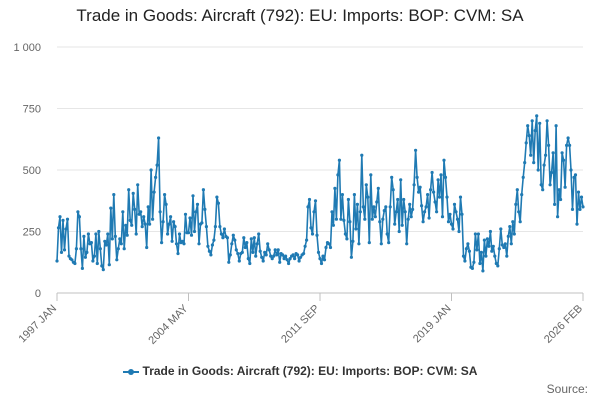 The width and height of the screenshot is (600, 400). I want to click on x-tick-label: 2004 MAY, so click(168, 324).